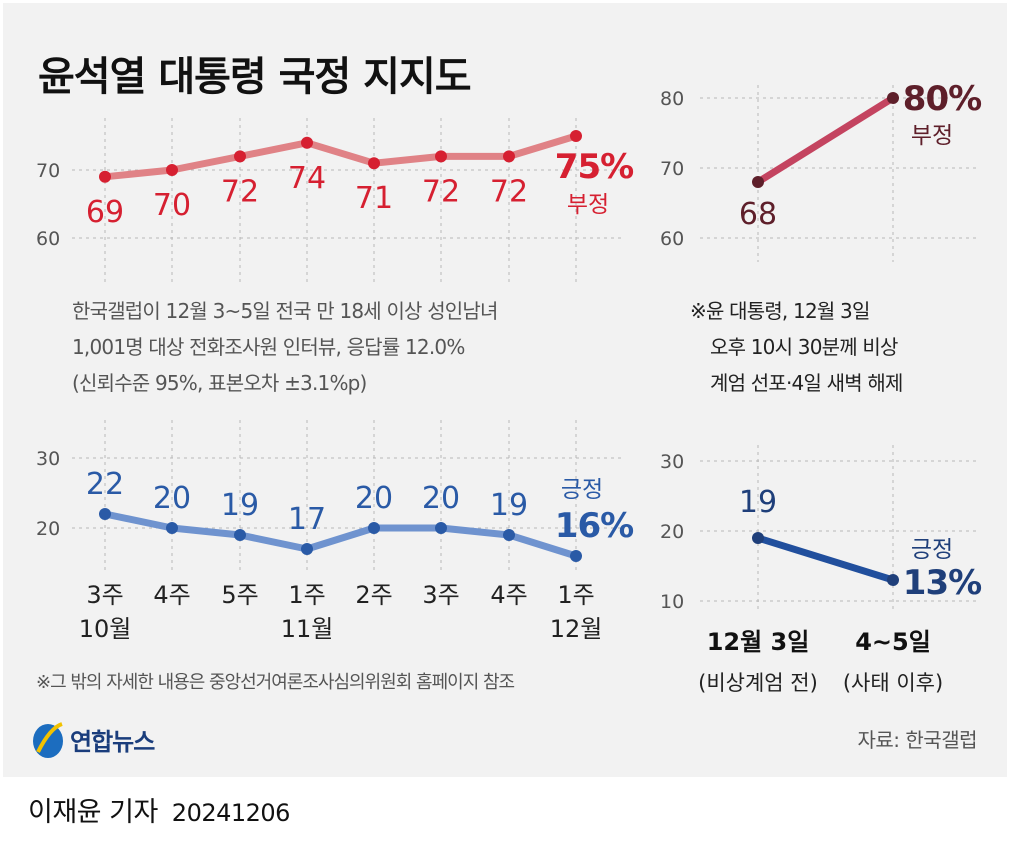  What do you see at coordinates (576, 629) in the screenshot?
I see `x-tick-month-label: 12월` at bounding box center [576, 629].